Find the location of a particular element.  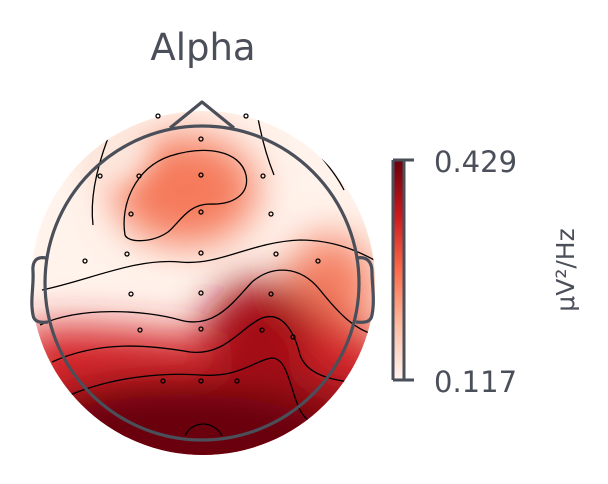

colorbar-min-label: 0.117 is located at coordinates (475, 382).